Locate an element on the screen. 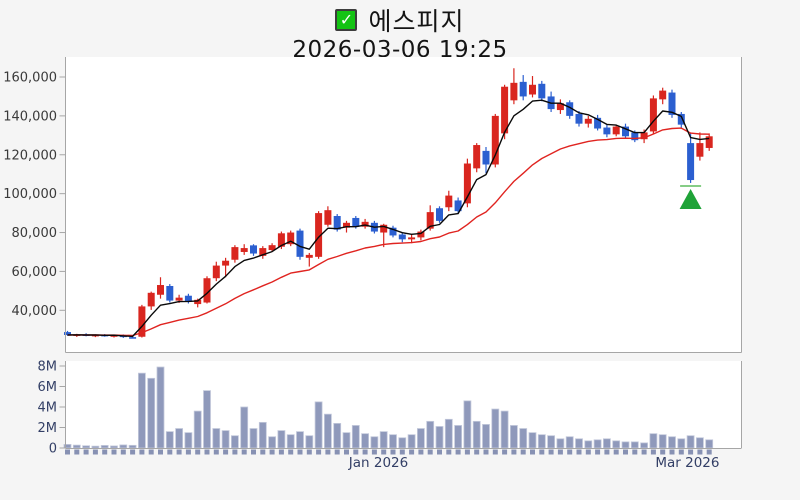 This screenshot has height=500, width=800. x-ticks-layer is located at coordinates (388, 452).